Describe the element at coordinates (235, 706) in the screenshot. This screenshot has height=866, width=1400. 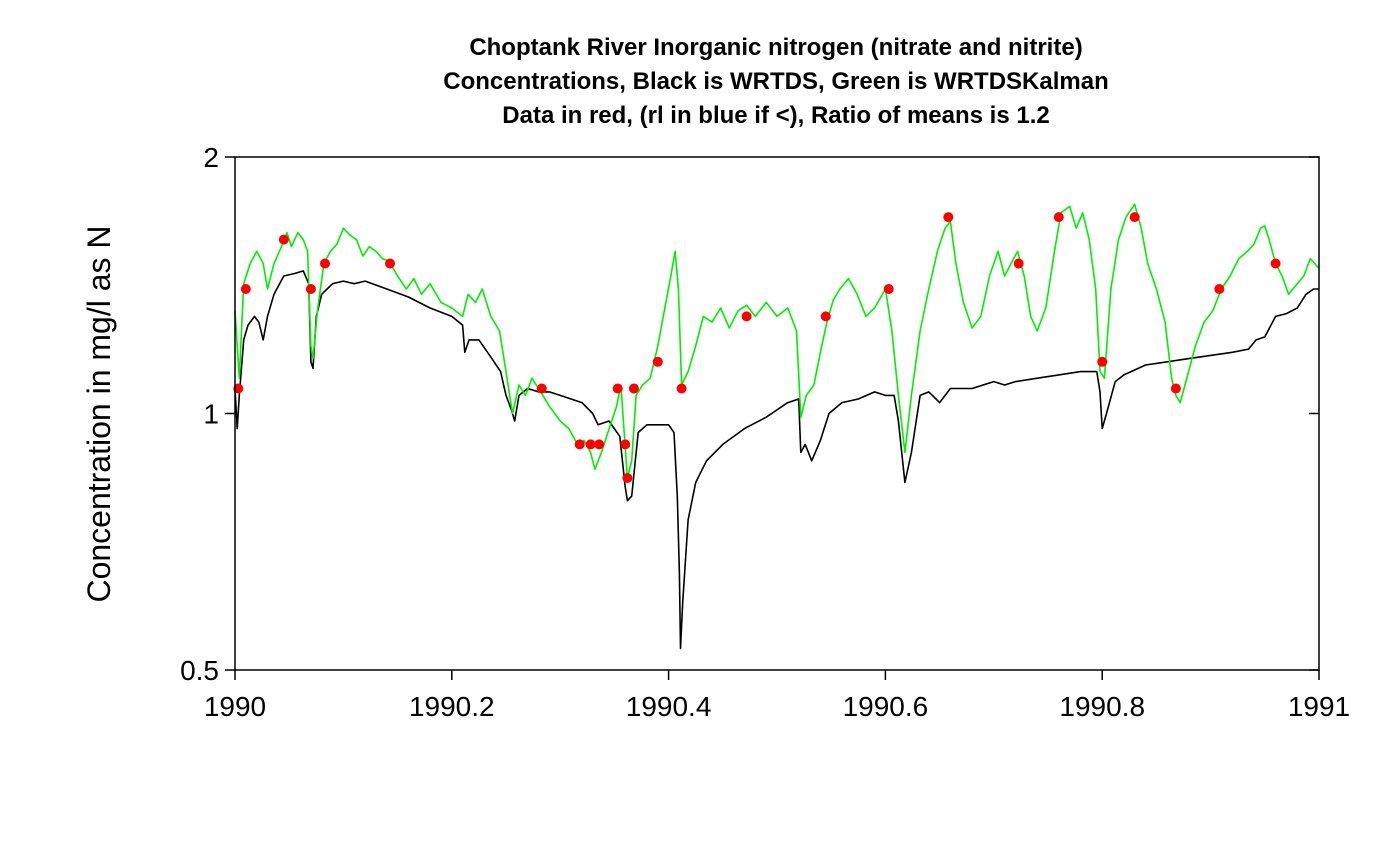
I see `x-tick-label: 1990` at that location.